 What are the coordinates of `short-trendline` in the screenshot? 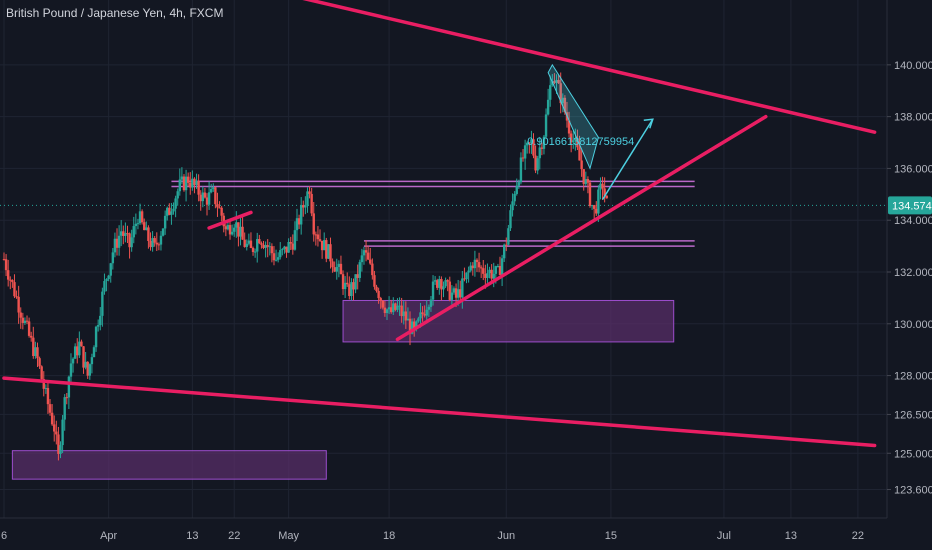 It's located at (230, 220).